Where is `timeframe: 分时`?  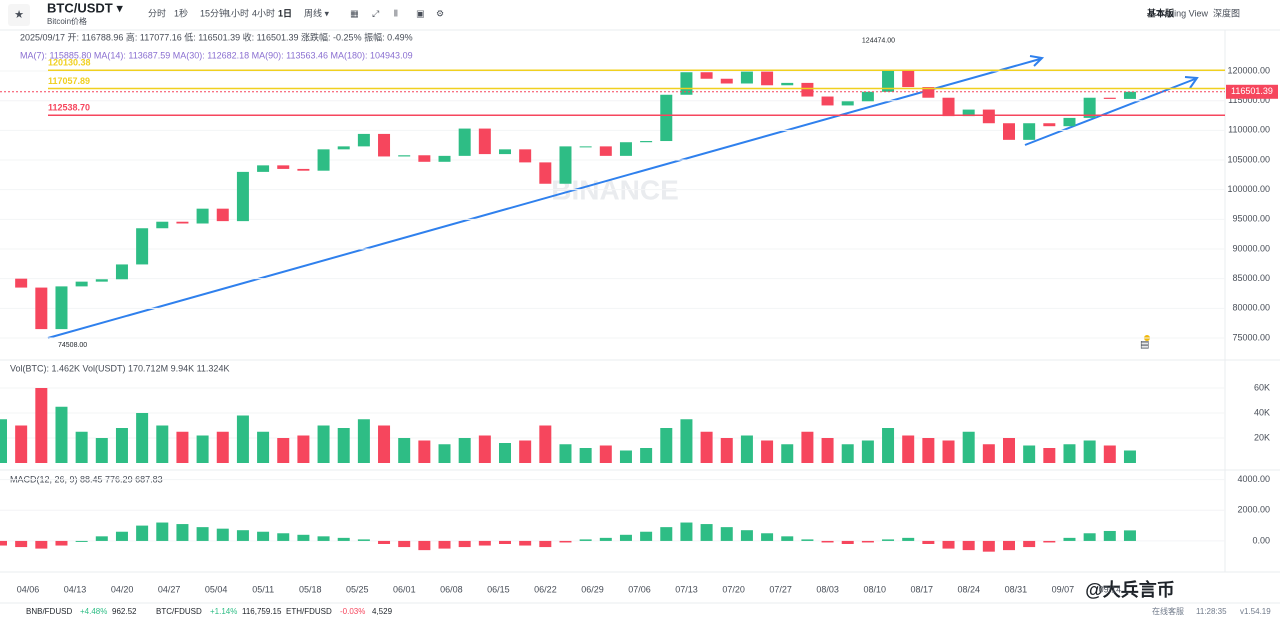
timeframe: 分时 is located at coordinates (157, 12).